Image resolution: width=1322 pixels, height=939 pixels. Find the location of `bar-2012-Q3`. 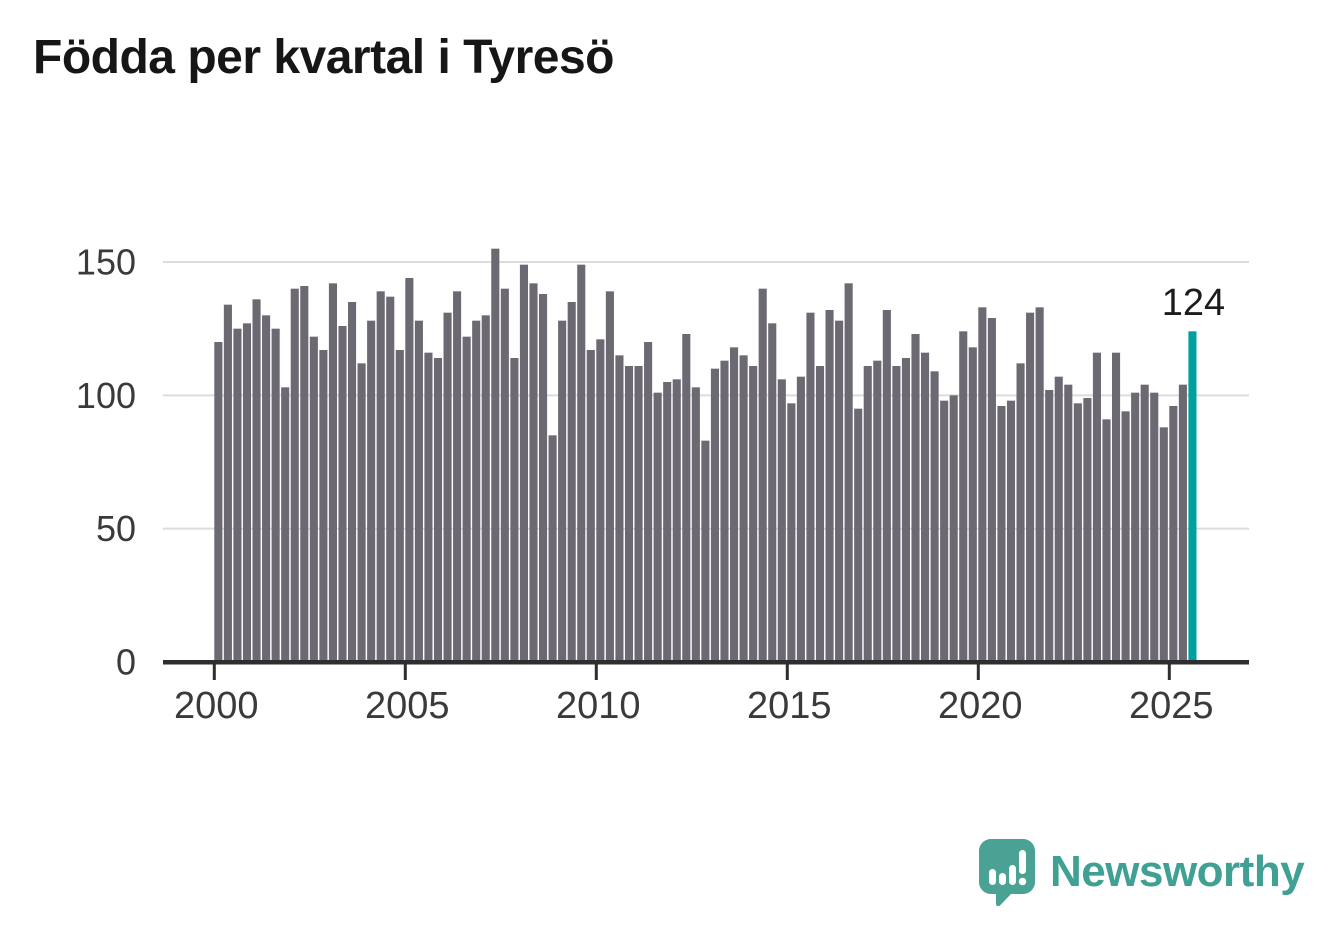

bar-2012-Q3 is located at coordinates (695, 524).